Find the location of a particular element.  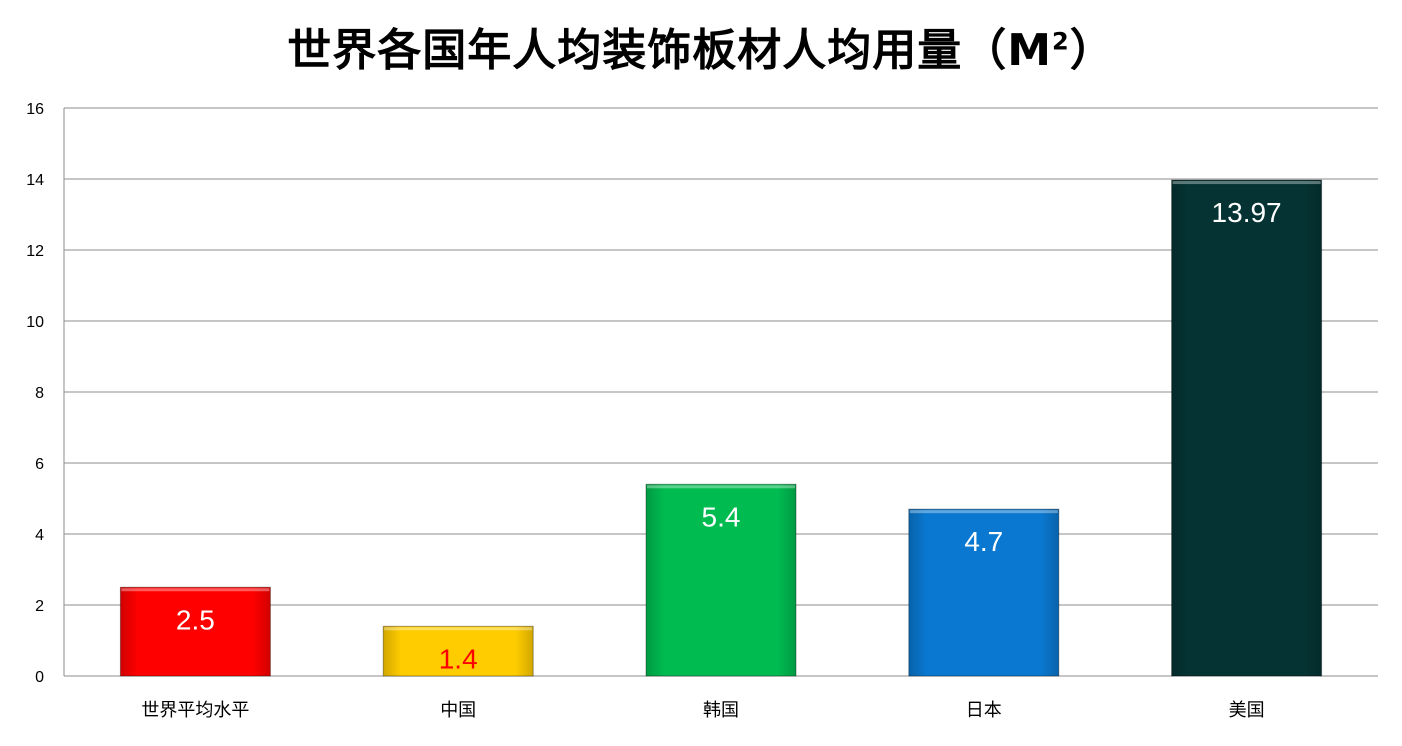

x-category-labels: 世界平均水平 中国 韩国 日本 美国 is located at coordinates (702, 710).